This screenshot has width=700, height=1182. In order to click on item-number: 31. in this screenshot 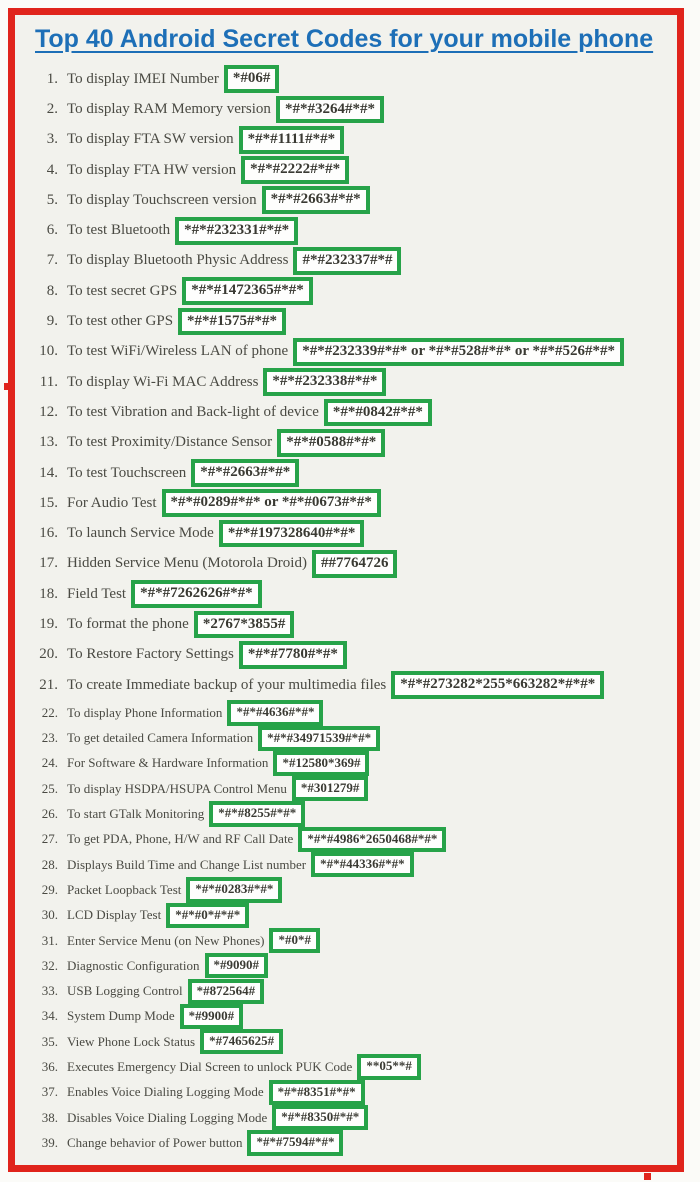, I will do `click(49, 940)`.